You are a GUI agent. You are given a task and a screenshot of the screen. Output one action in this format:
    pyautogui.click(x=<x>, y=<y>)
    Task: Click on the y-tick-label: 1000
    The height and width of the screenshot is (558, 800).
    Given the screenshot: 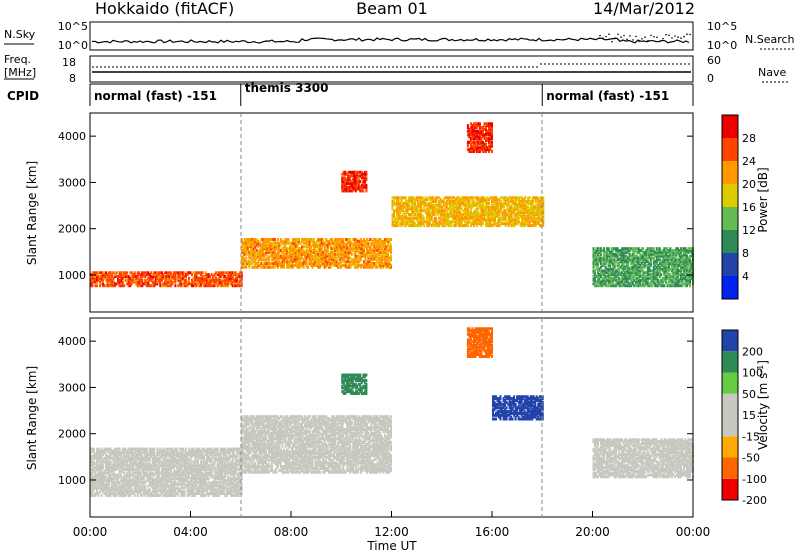 What is the action you would take?
    pyautogui.click(x=72, y=275)
    